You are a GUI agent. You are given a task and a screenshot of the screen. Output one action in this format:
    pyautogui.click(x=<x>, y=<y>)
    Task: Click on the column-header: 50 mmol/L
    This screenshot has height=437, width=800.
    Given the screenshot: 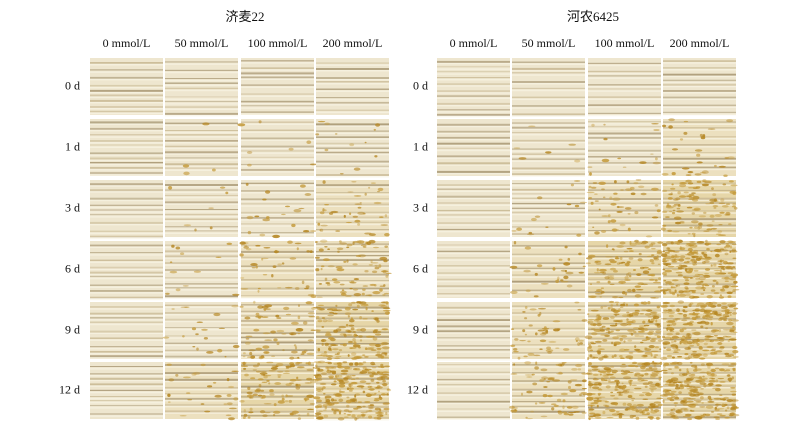 What is the action you would take?
    pyautogui.click(x=202, y=43)
    